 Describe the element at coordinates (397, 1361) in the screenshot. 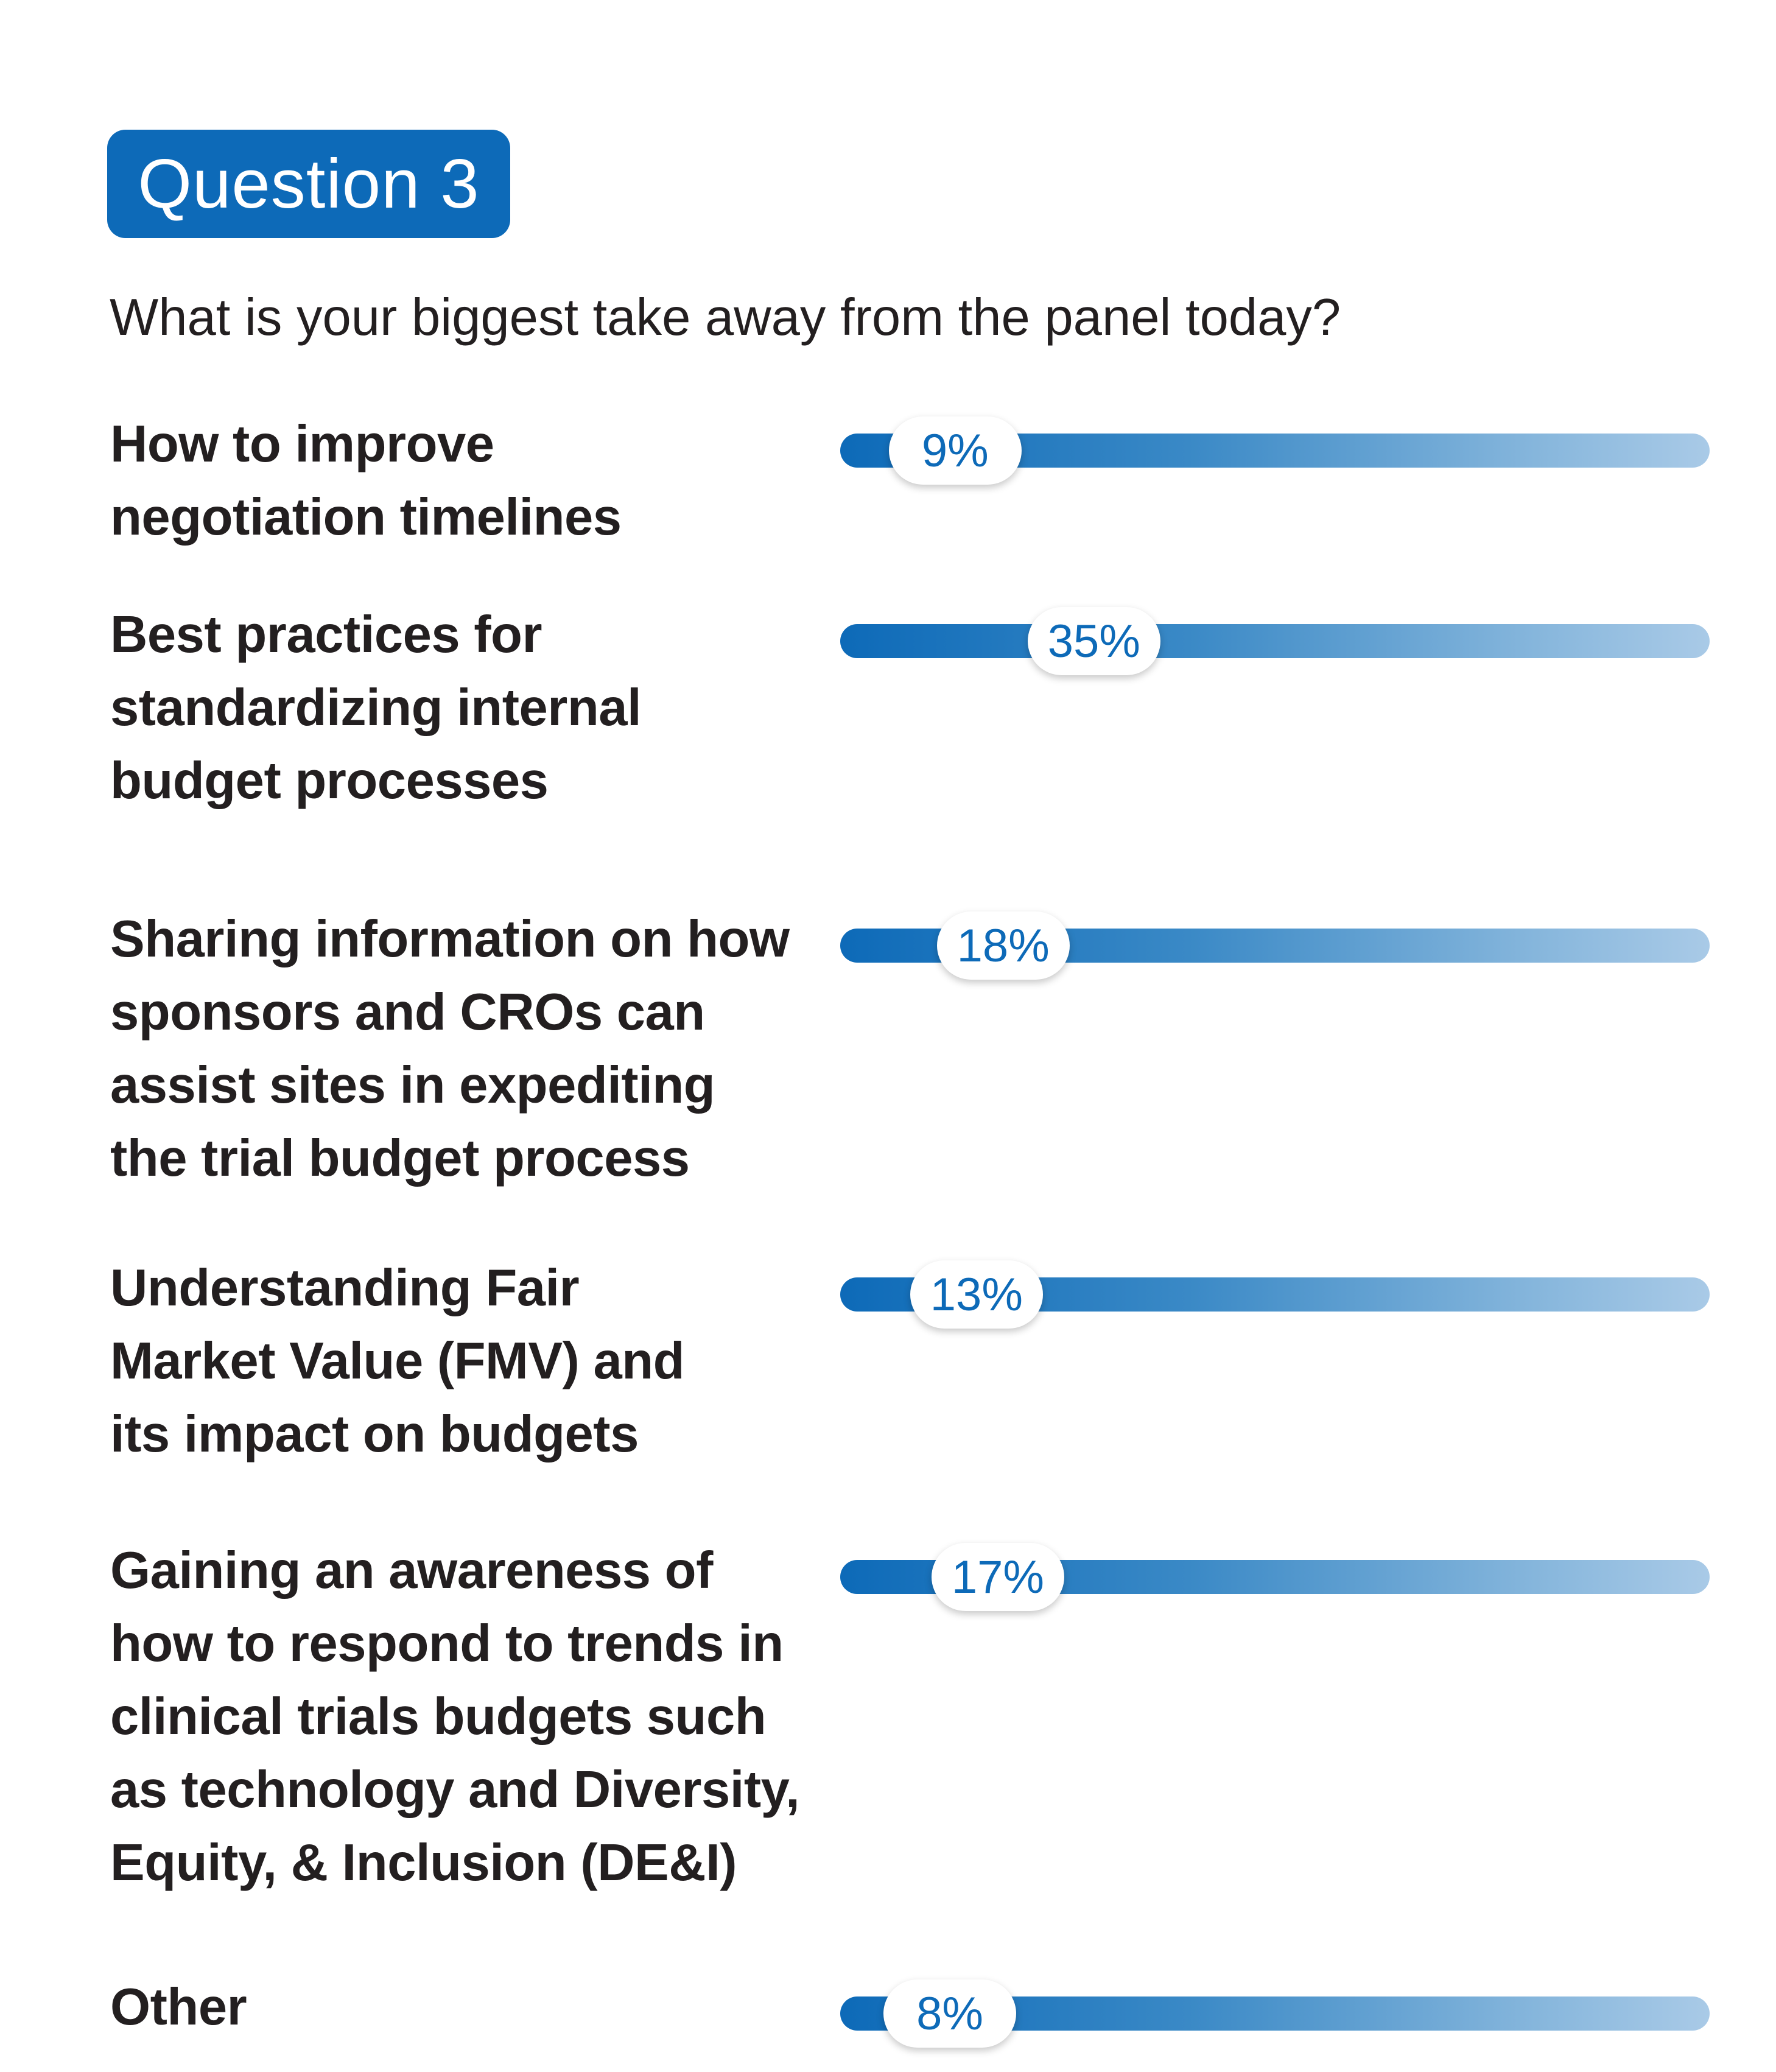

I see `category-label-line: Market Value (FMV) and` at that location.